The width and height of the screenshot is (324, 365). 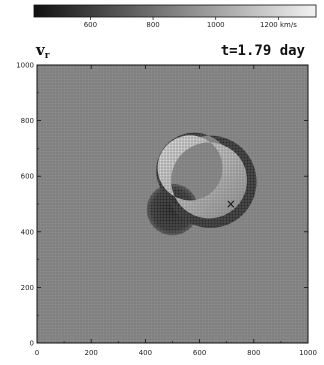 I want to click on x-tick-label: 1000, so click(x=308, y=353).